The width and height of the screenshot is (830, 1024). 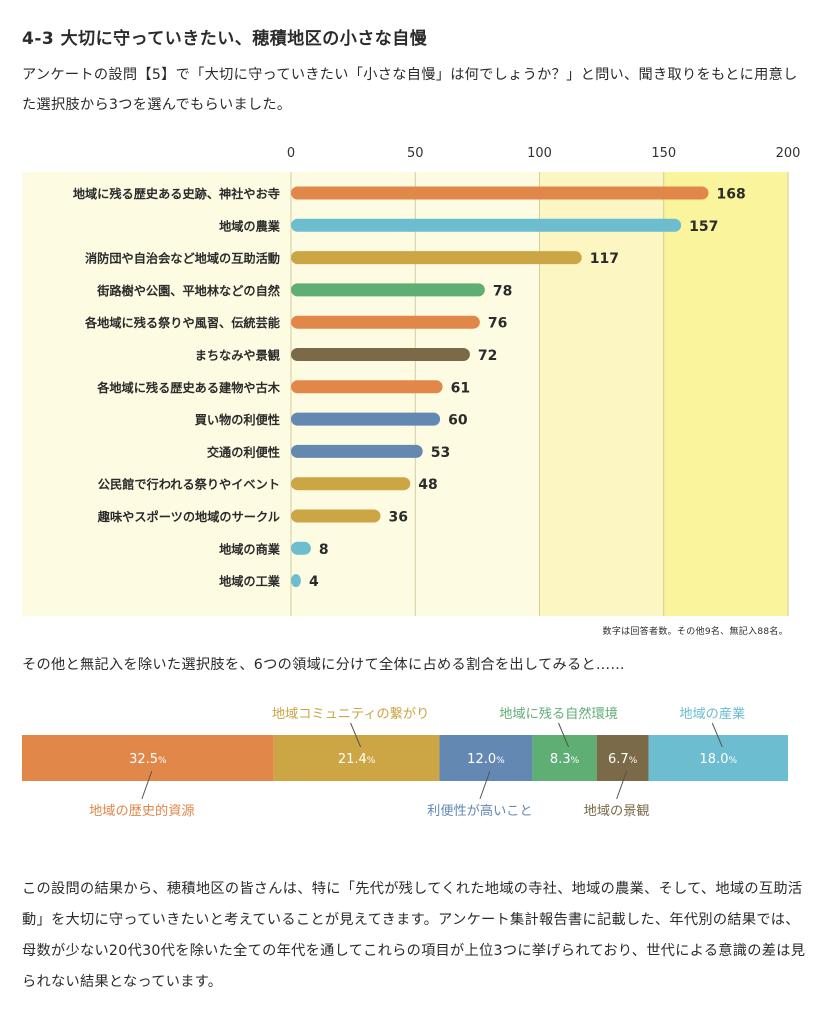 I want to click on segment-name: 地域の産業, so click(x=712, y=714).